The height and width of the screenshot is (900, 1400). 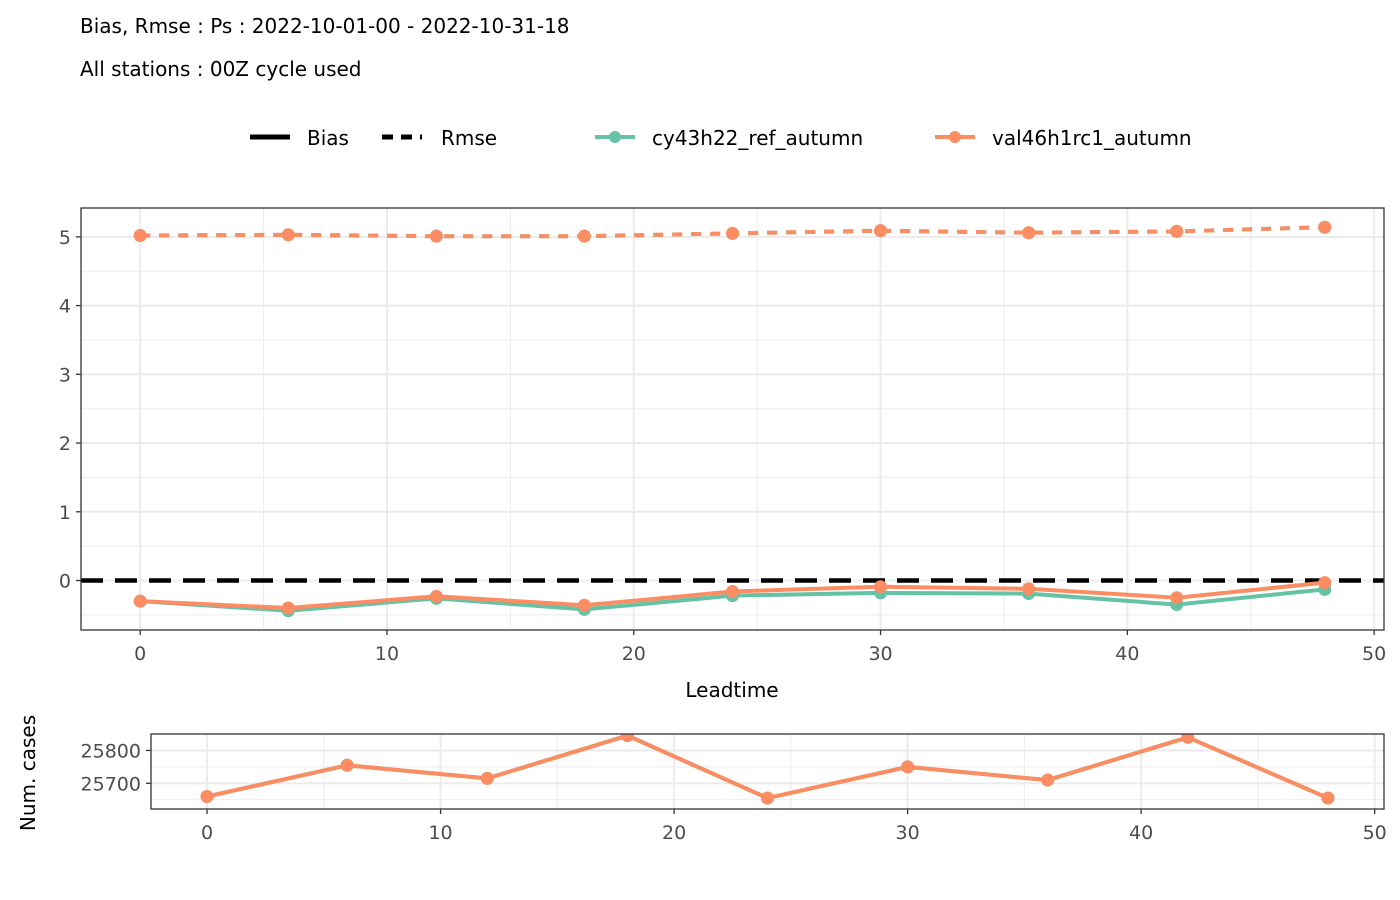 I want to click on legend-bias-label: Bias, so click(x=328, y=138).